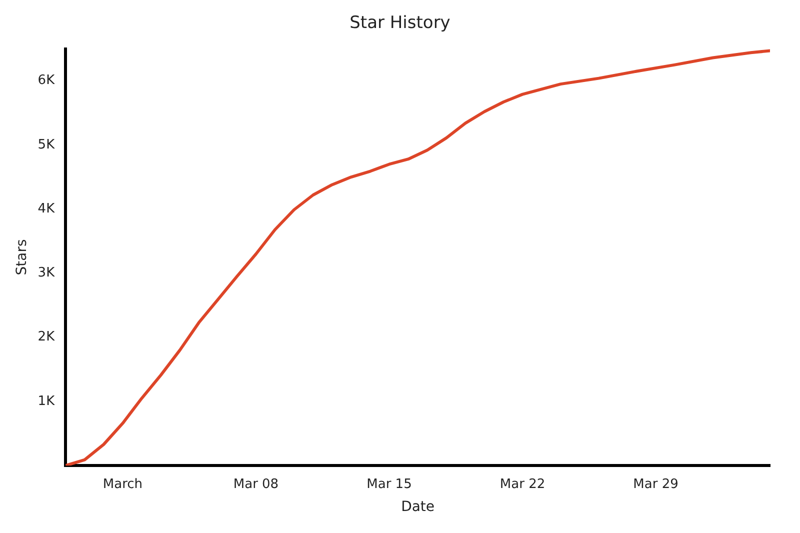 The image size is (800, 533). What do you see at coordinates (400, 23) in the screenshot?
I see `chart-title: Star History` at bounding box center [400, 23].